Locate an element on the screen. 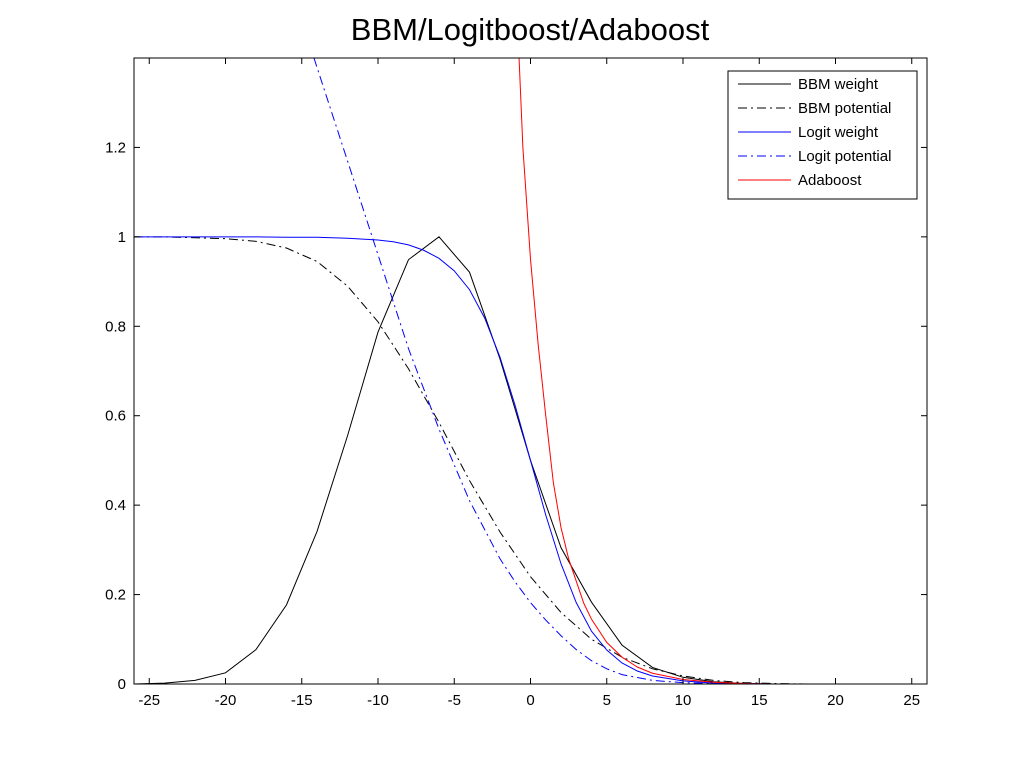 The image size is (1024, 768). y-tick-label: 1.2 is located at coordinates (115, 147).